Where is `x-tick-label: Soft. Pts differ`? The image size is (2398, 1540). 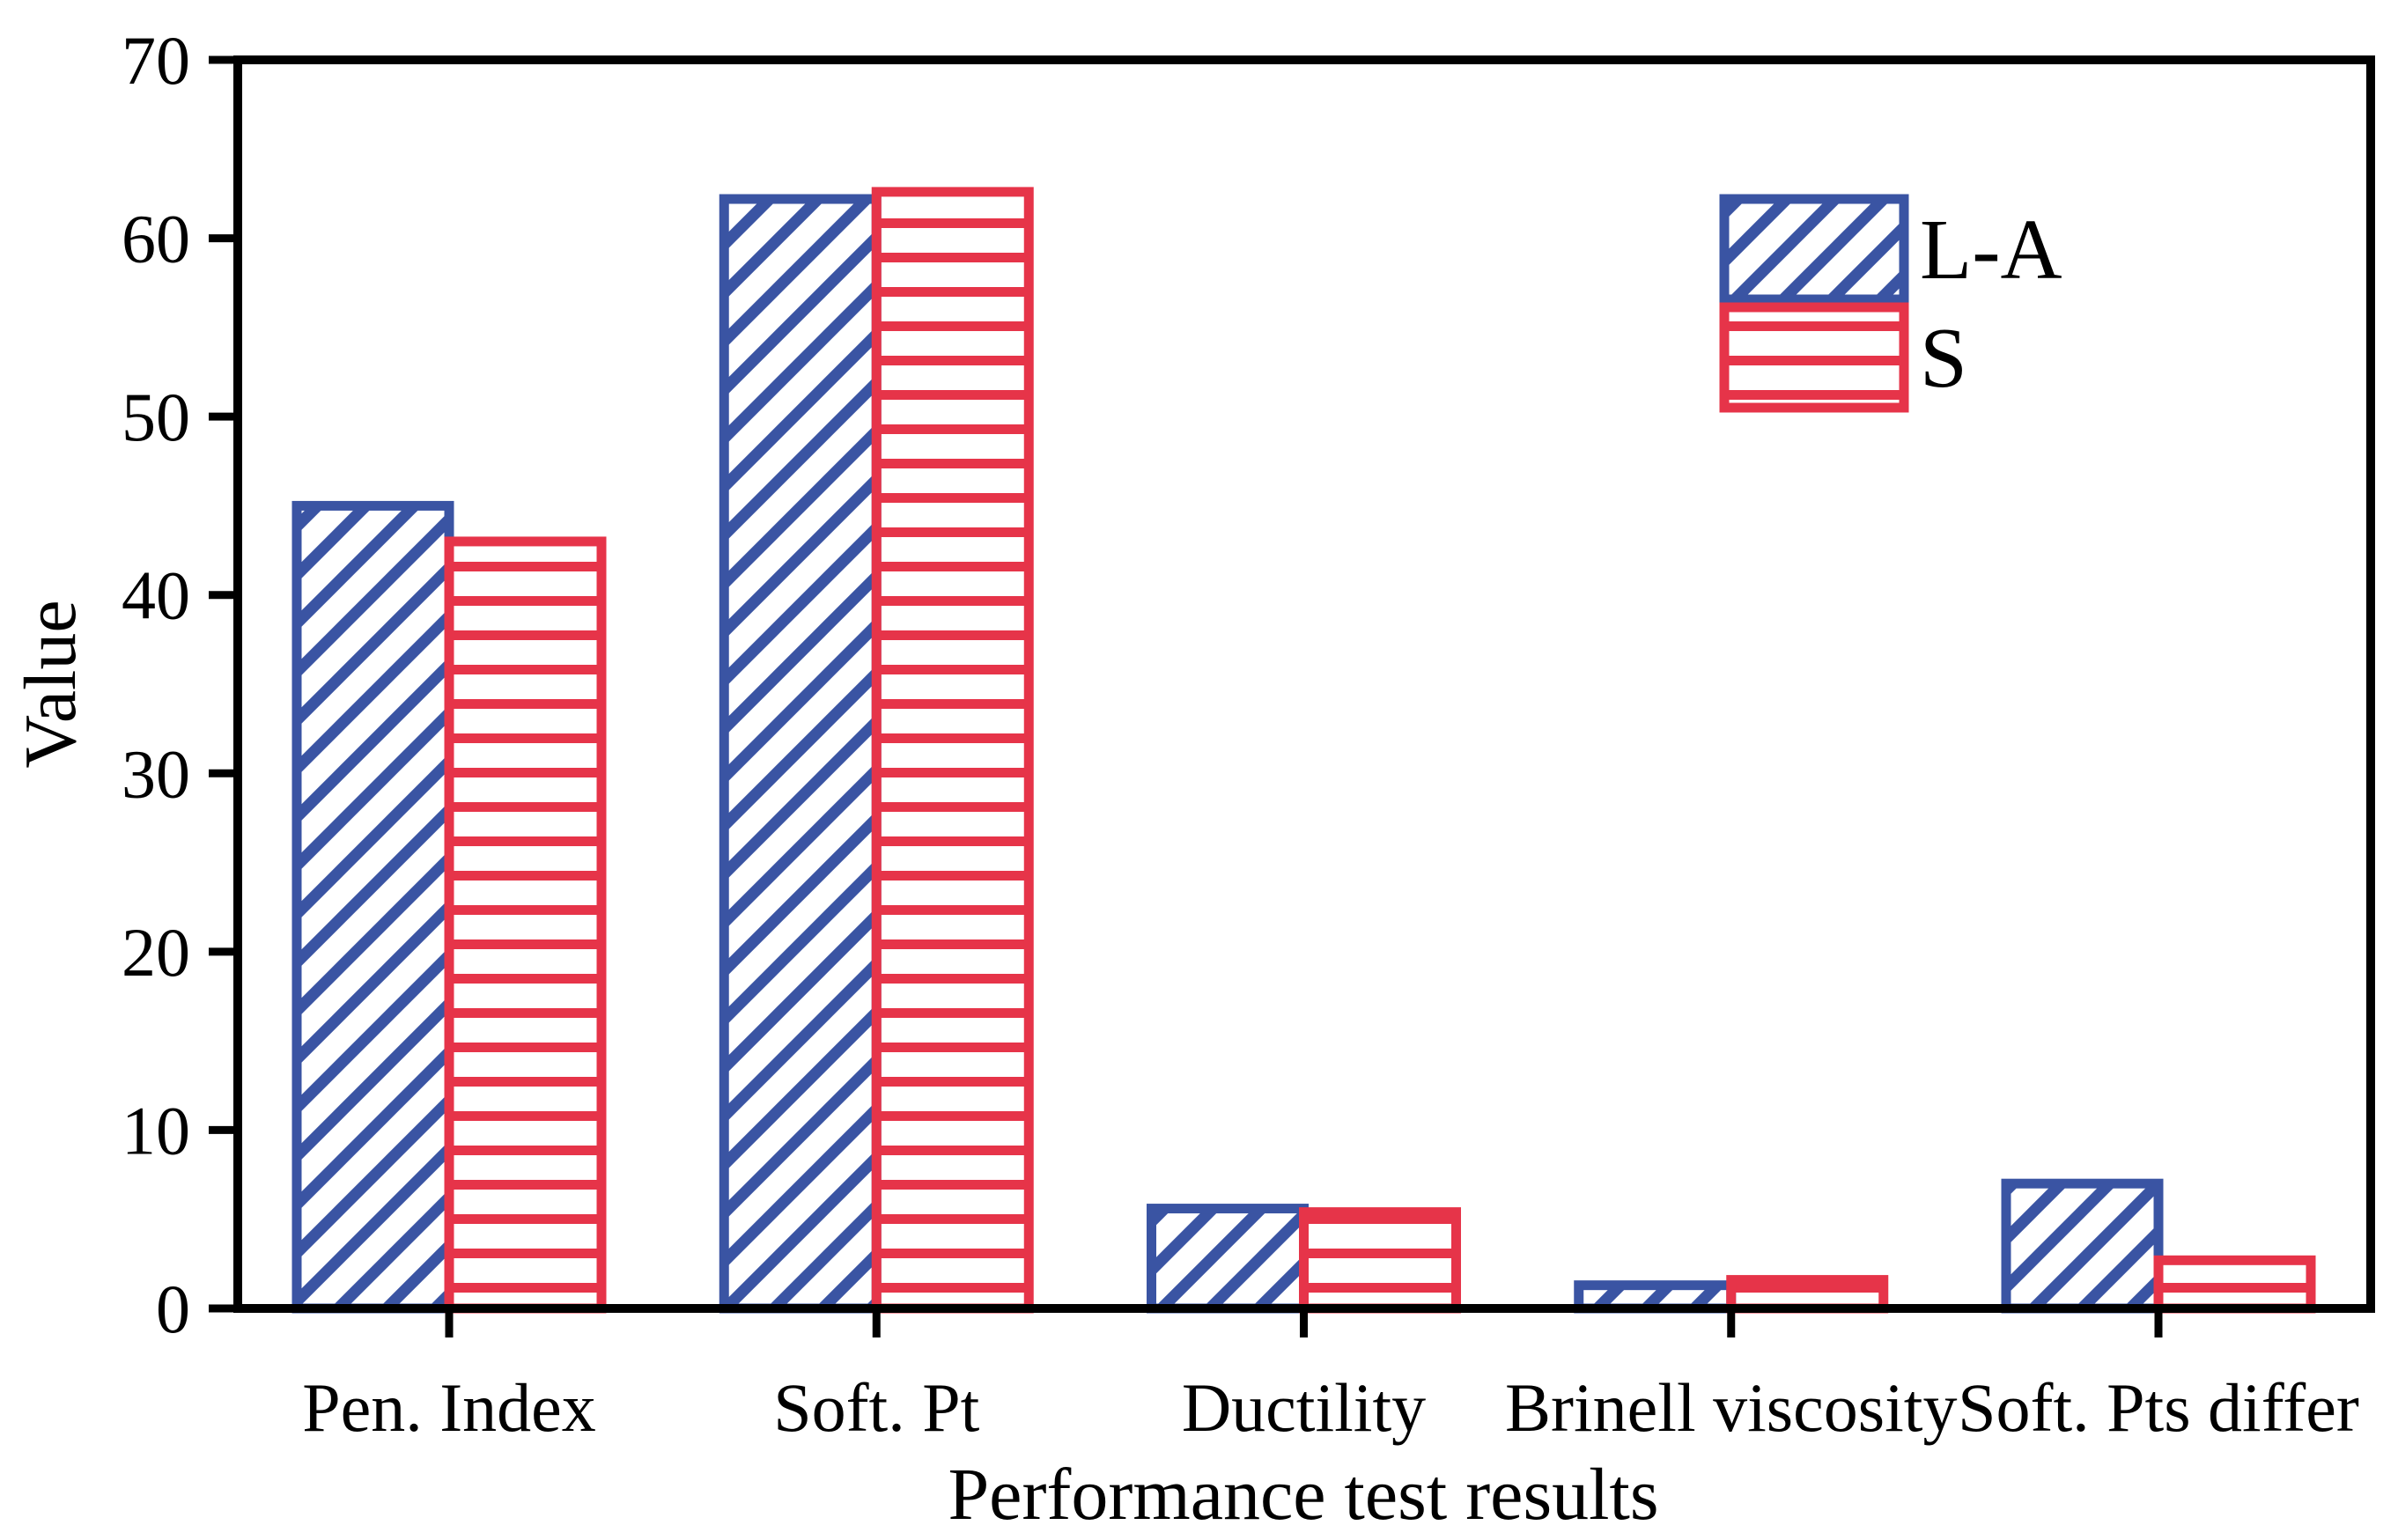
x-tick-label: Soft. Pts differ is located at coordinates (2158, 1407).